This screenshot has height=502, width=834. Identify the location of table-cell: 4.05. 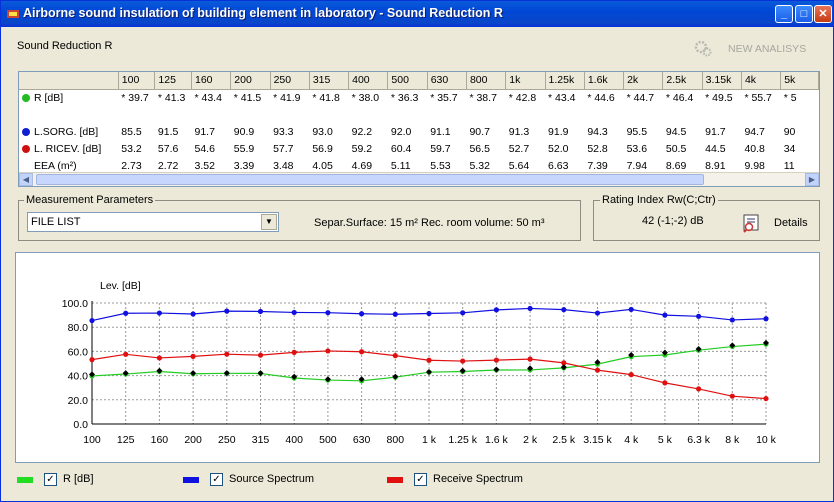
(322, 165).